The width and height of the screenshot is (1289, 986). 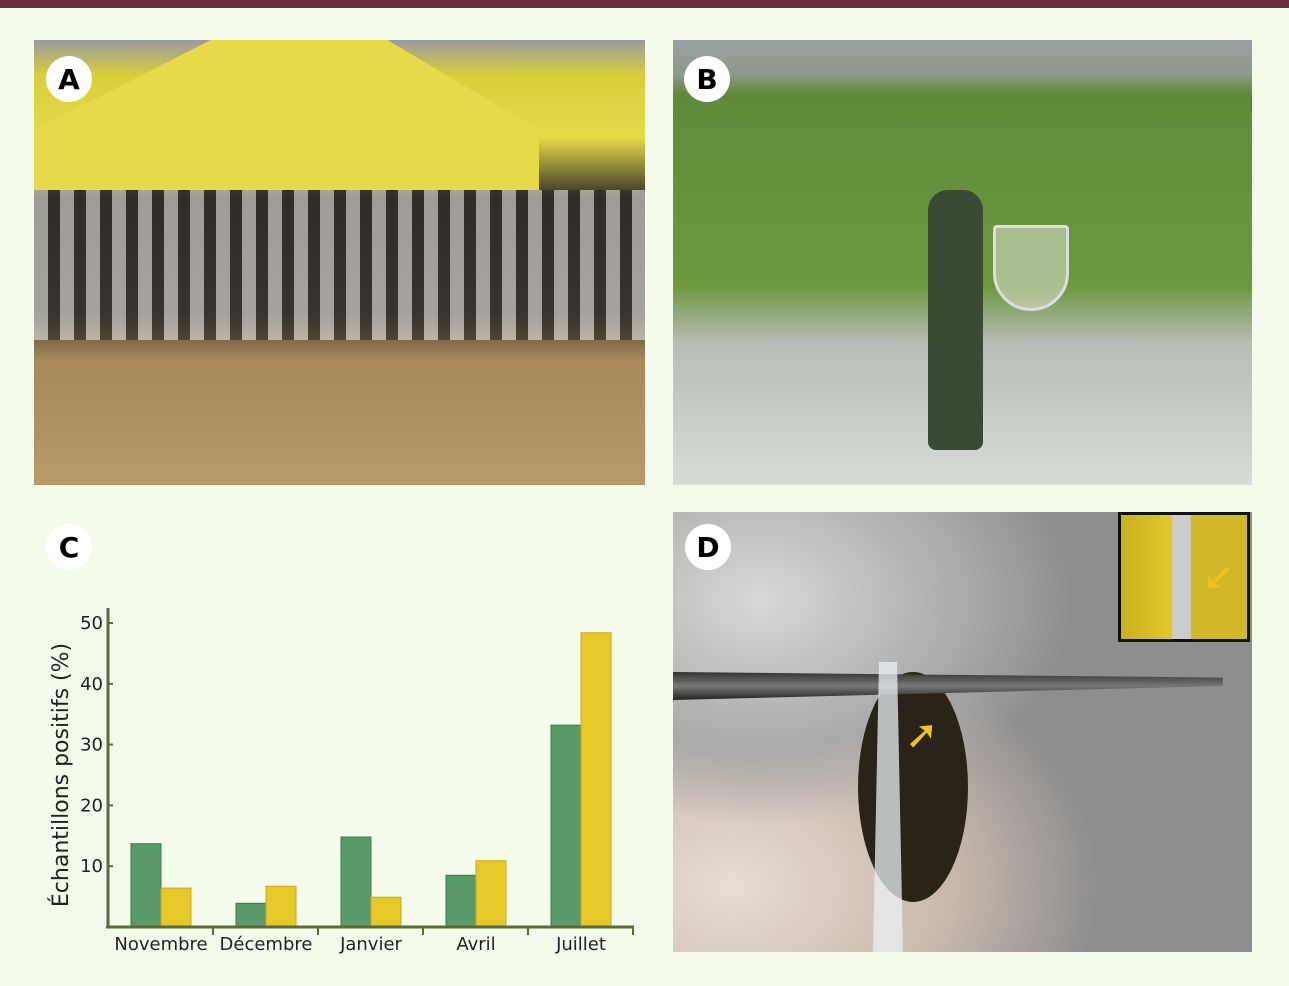 What do you see at coordinates (955, 320) in the screenshot?
I see `person` at bounding box center [955, 320].